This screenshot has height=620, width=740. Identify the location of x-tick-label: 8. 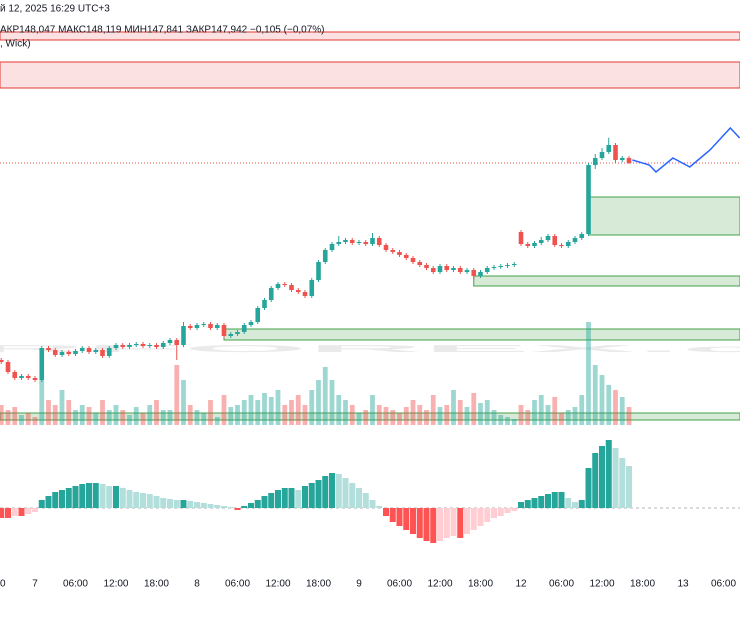
(197, 584).